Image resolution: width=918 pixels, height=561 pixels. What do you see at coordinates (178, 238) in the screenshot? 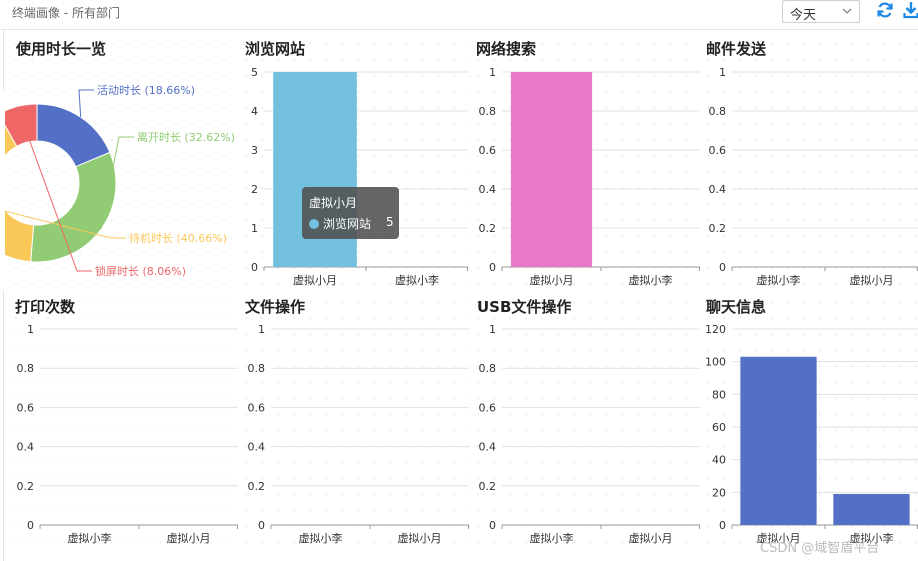
I see `pie-slice-label: 待机时长 (40.66%)` at bounding box center [178, 238].